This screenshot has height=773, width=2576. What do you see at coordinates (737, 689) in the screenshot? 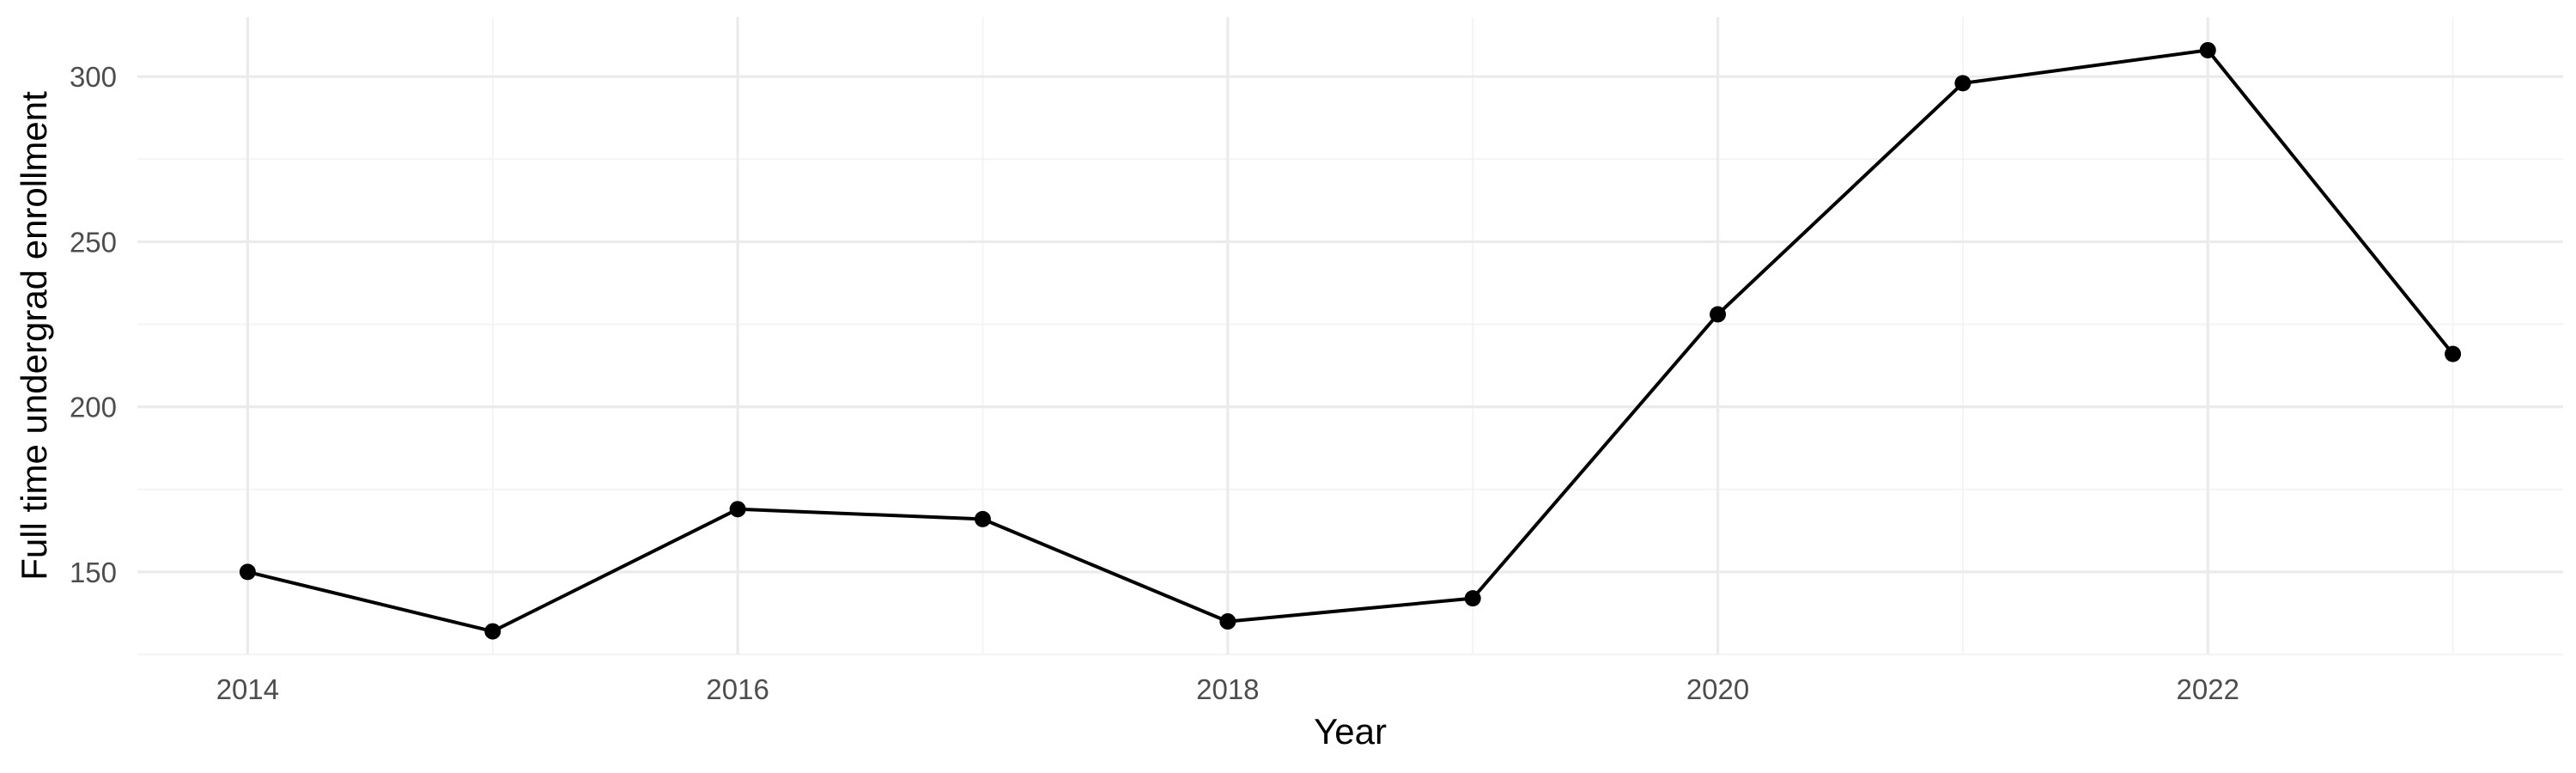
I see `x-tick-label: 2016` at bounding box center [737, 689].